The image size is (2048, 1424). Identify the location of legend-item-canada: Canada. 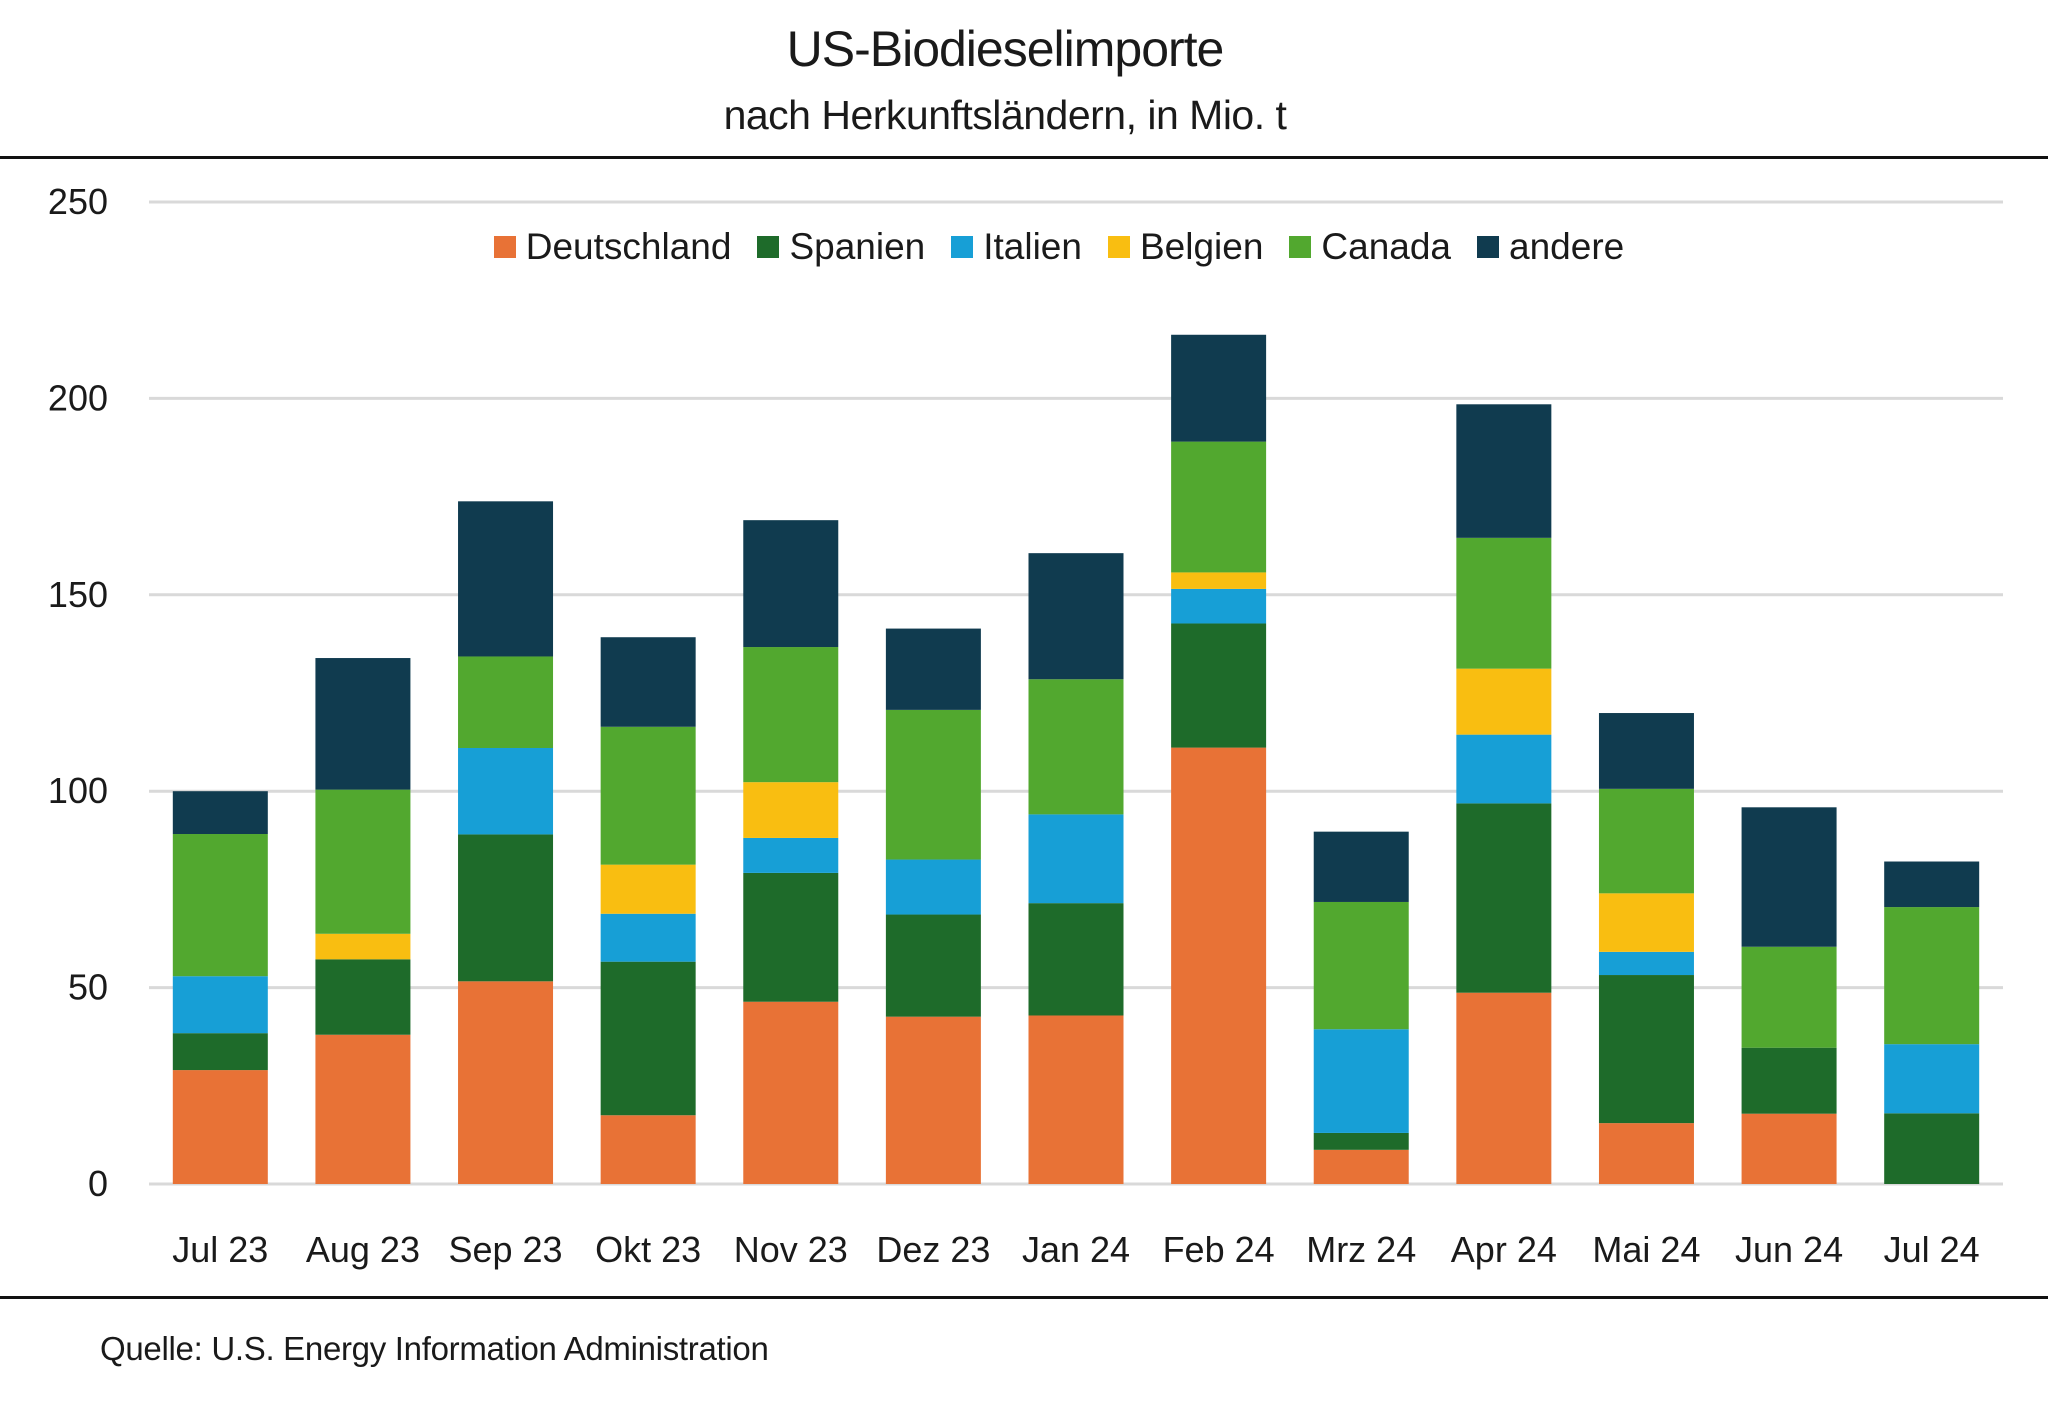
(1370, 247).